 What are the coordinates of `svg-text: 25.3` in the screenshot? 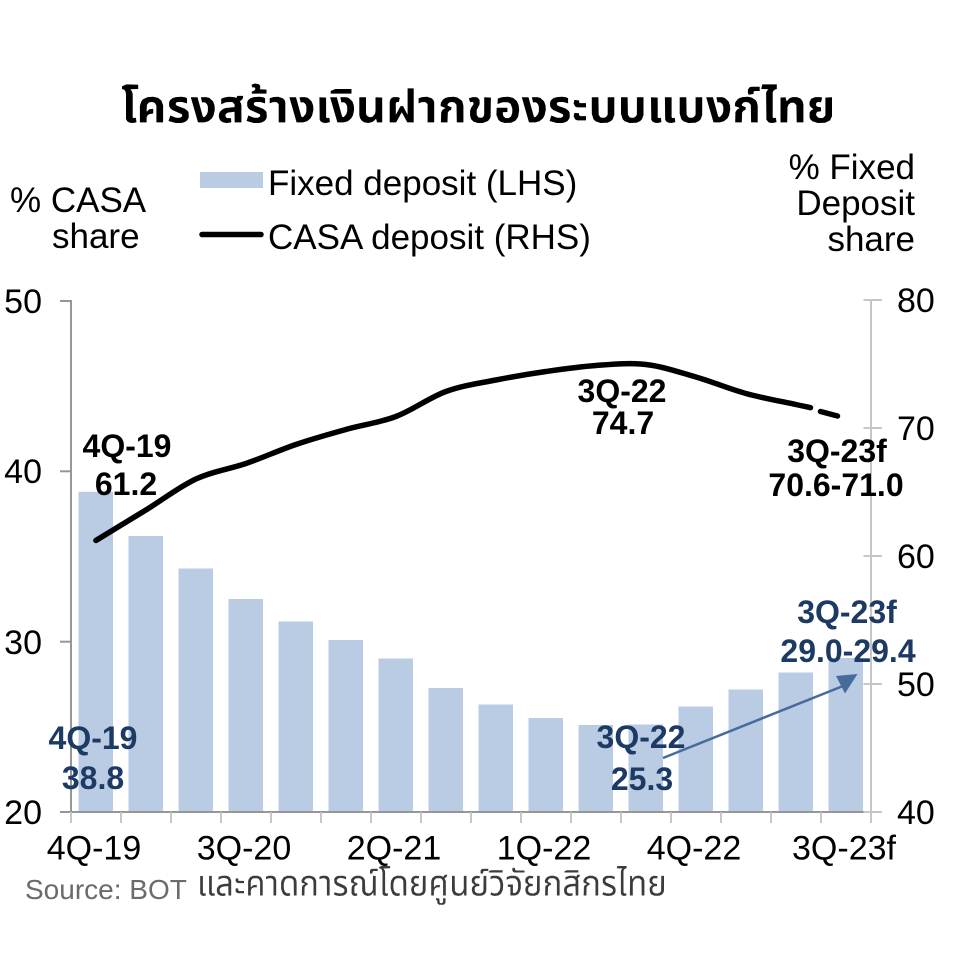 It's located at (642, 779).